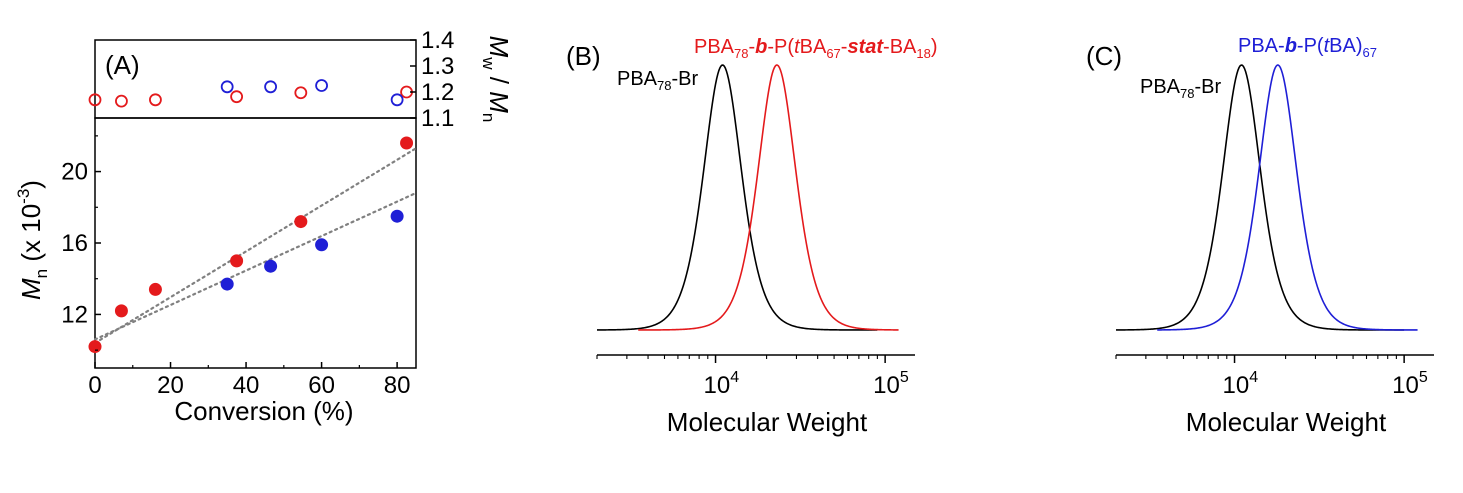 Image resolution: width=1463 pixels, height=493 pixels. Describe the element at coordinates (246, 385) in the screenshot. I see `conversion-tick-label-2: 40` at that location.